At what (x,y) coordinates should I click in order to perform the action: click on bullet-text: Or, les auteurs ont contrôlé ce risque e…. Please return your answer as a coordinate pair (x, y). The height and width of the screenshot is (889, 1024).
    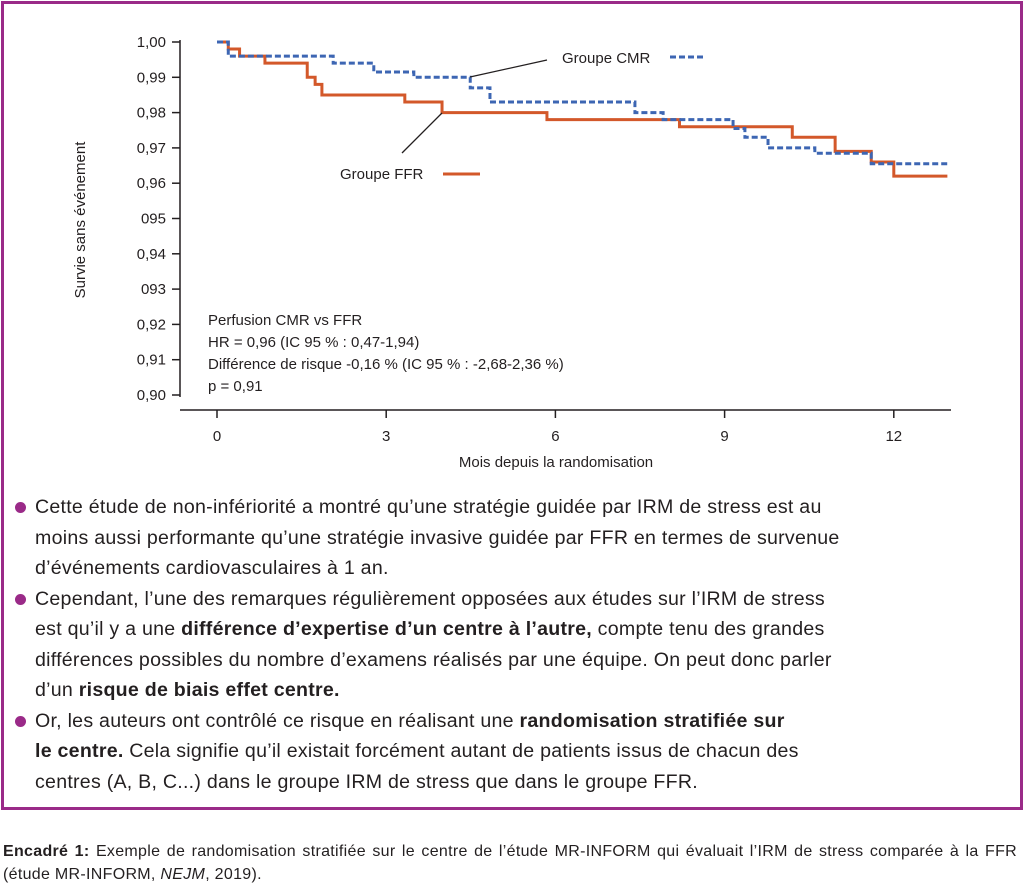
    Looking at the image, I should click on (277, 720).